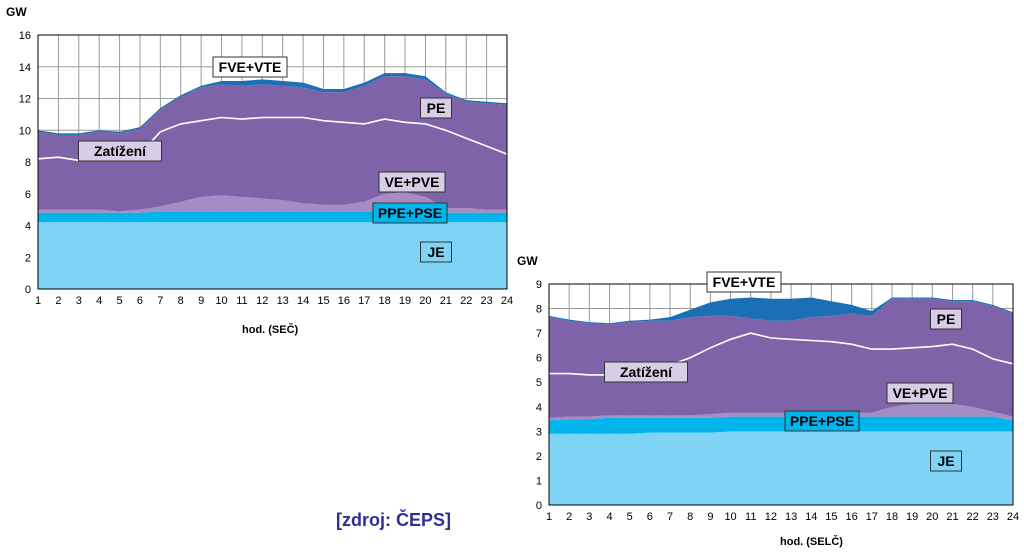 This screenshot has height=553, width=1024. Describe the element at coordinates (25, 68) in the screenshot. I see `y-tick-label: 14` at that location.